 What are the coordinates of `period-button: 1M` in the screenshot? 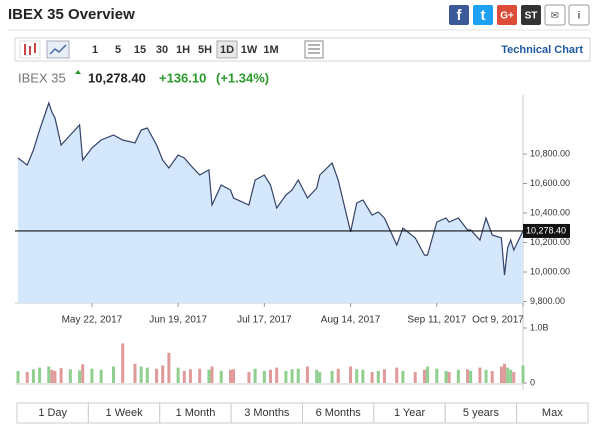 It's located at (270, 50).